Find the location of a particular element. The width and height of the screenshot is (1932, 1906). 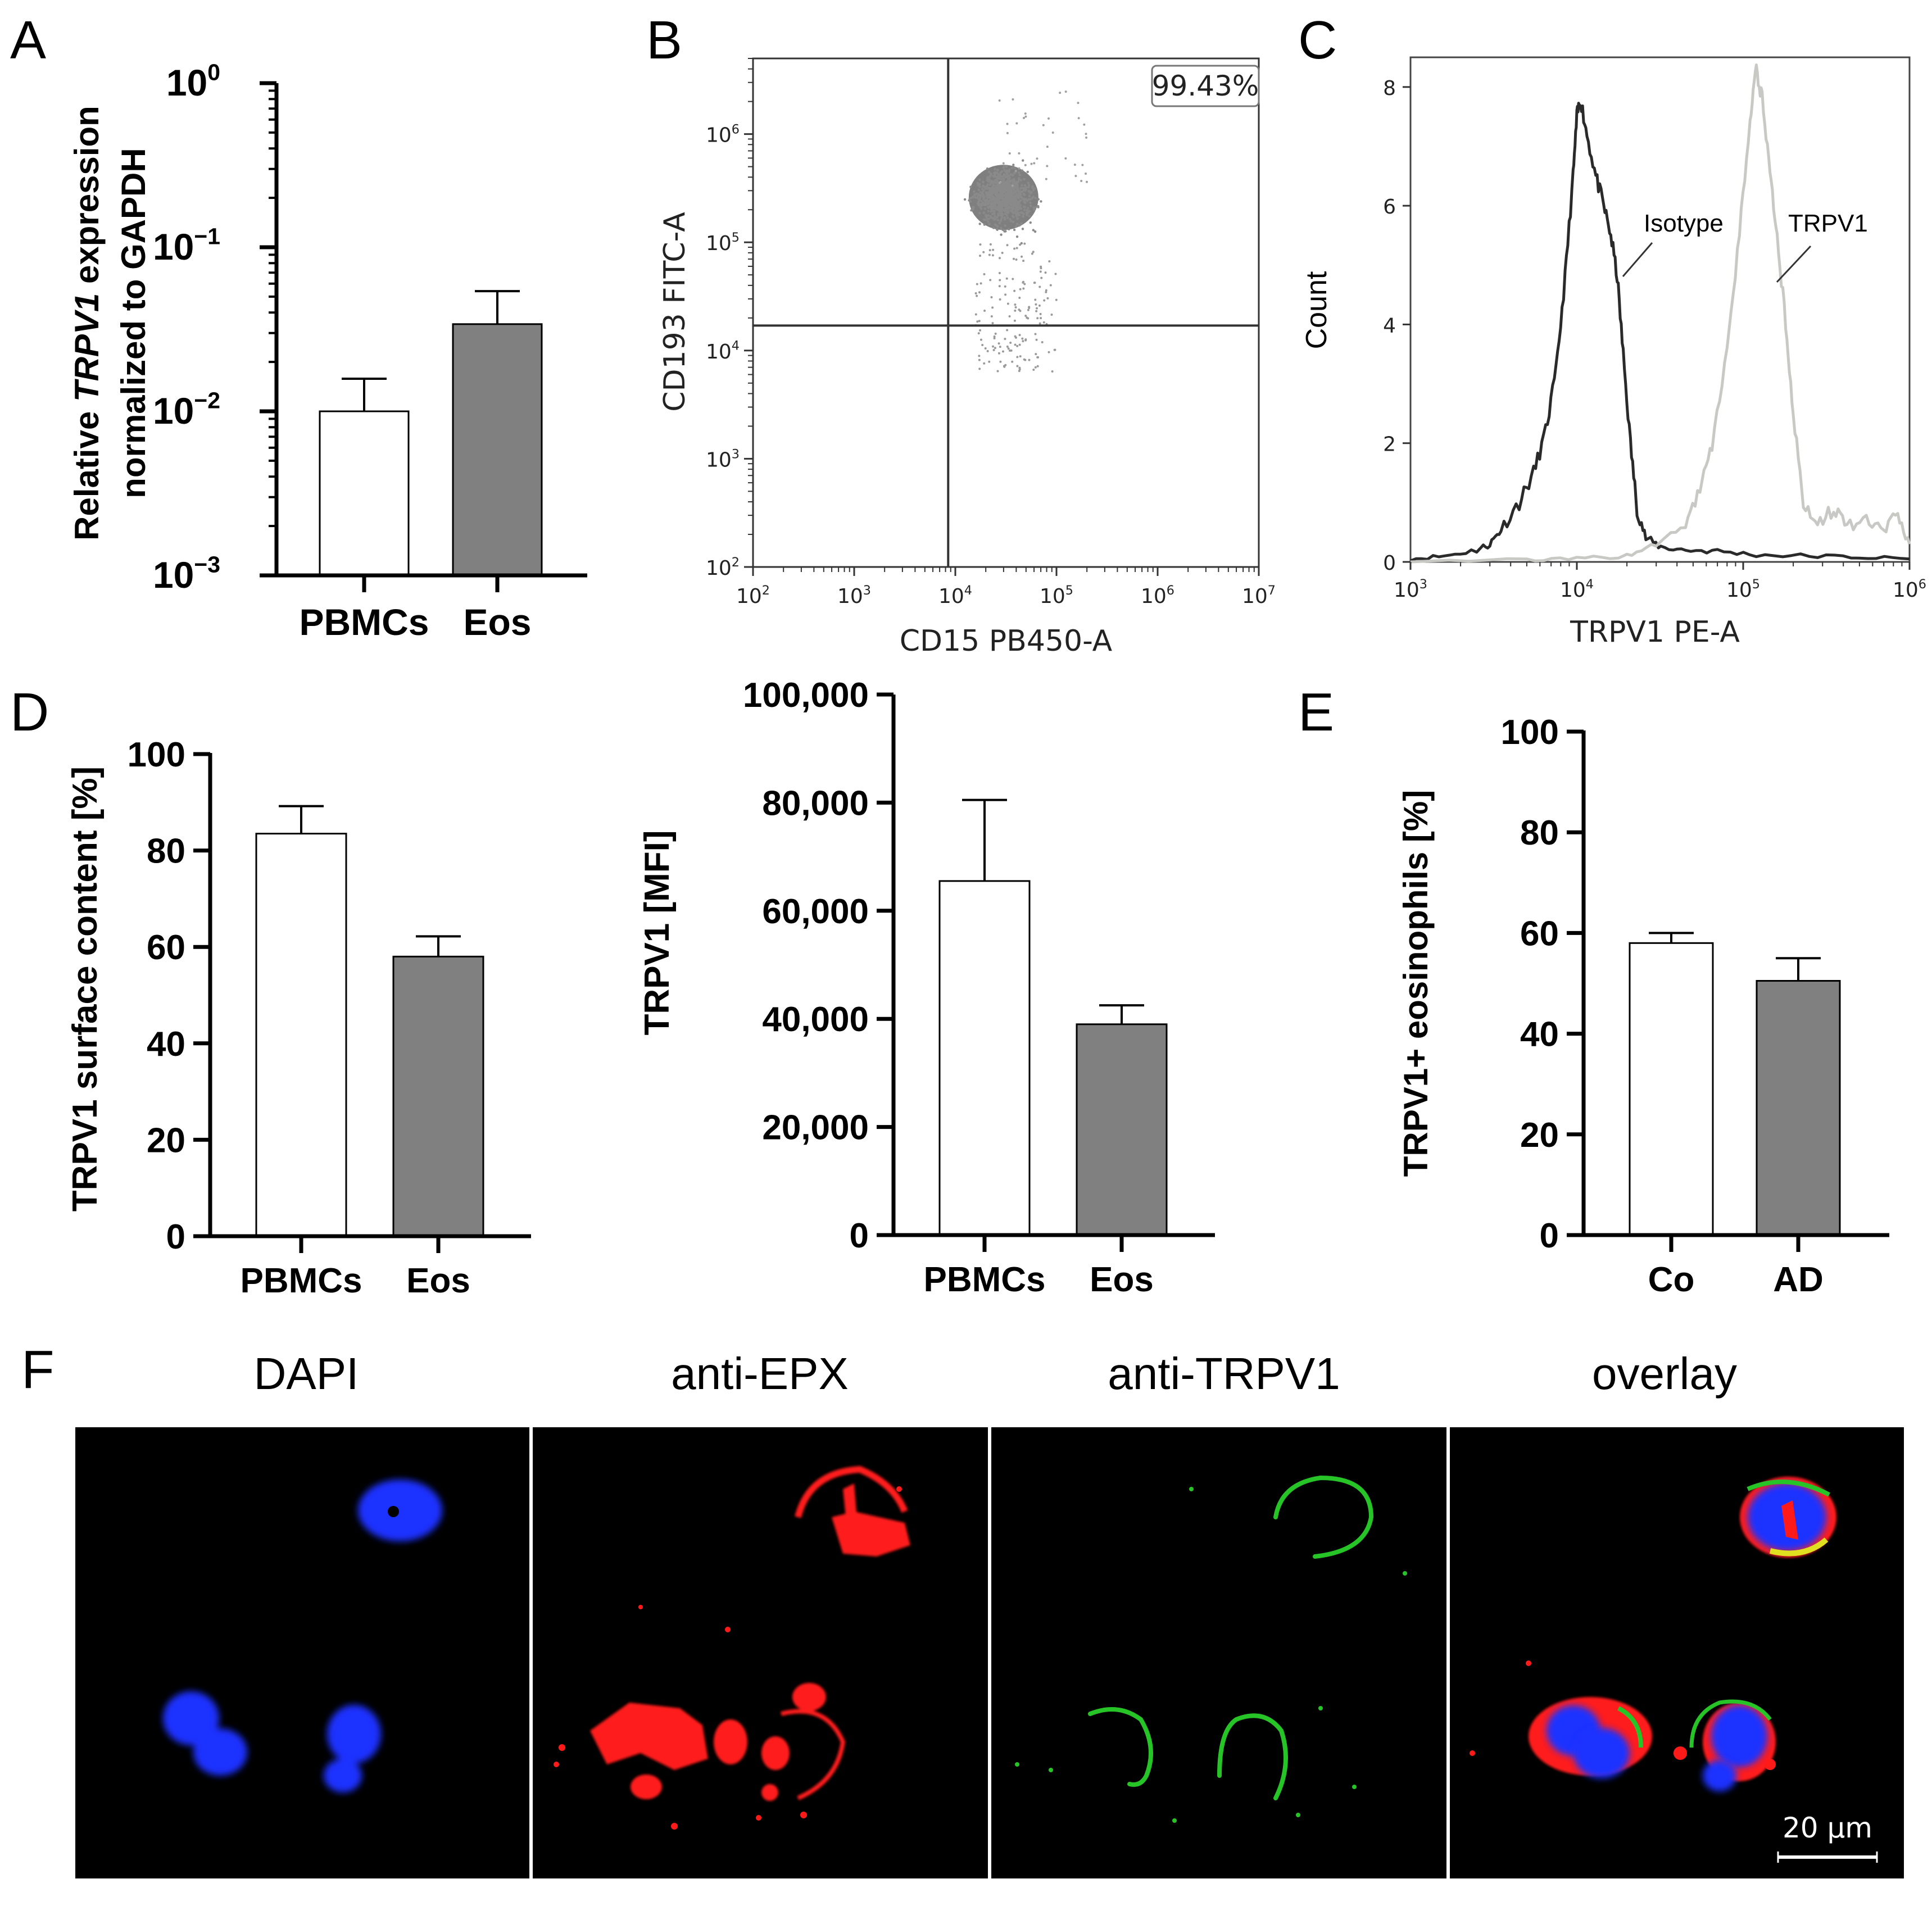

panel-d2-yticklabel: 0 is located at coordinates (859, 1236).